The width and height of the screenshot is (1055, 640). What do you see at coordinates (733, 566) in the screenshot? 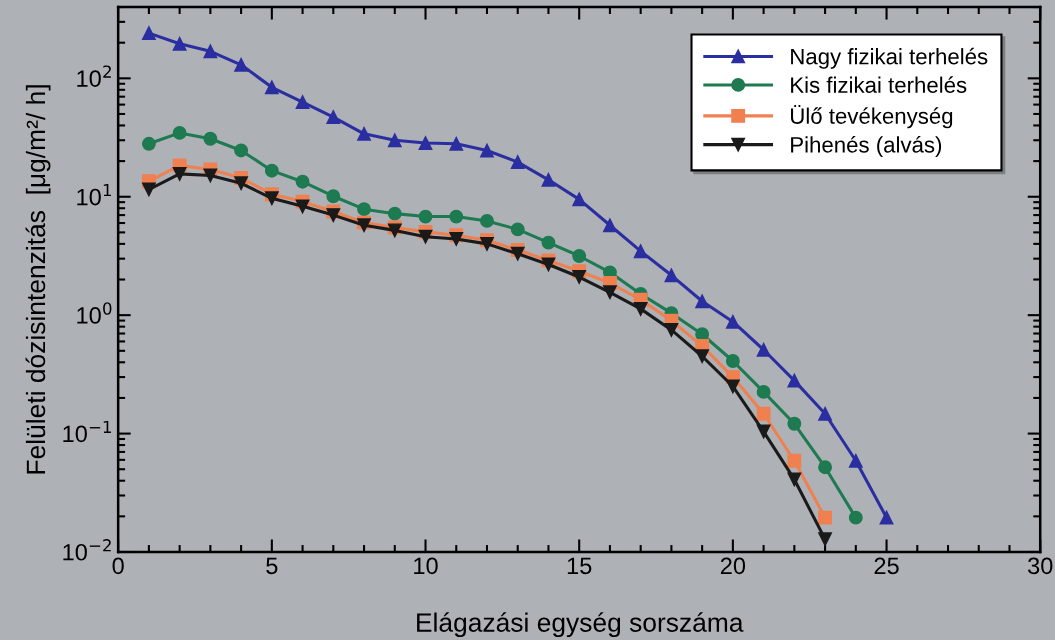
I see `x-tick-label: 20` at bounding box center [733, 566].